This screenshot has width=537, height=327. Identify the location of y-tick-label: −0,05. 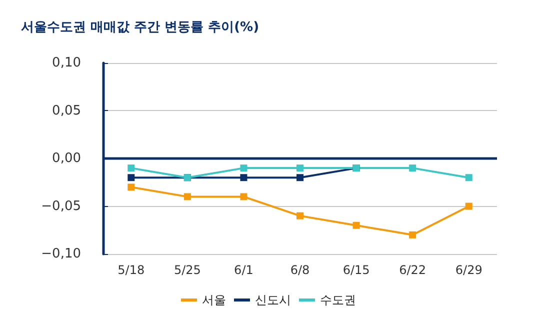
(61, 206).